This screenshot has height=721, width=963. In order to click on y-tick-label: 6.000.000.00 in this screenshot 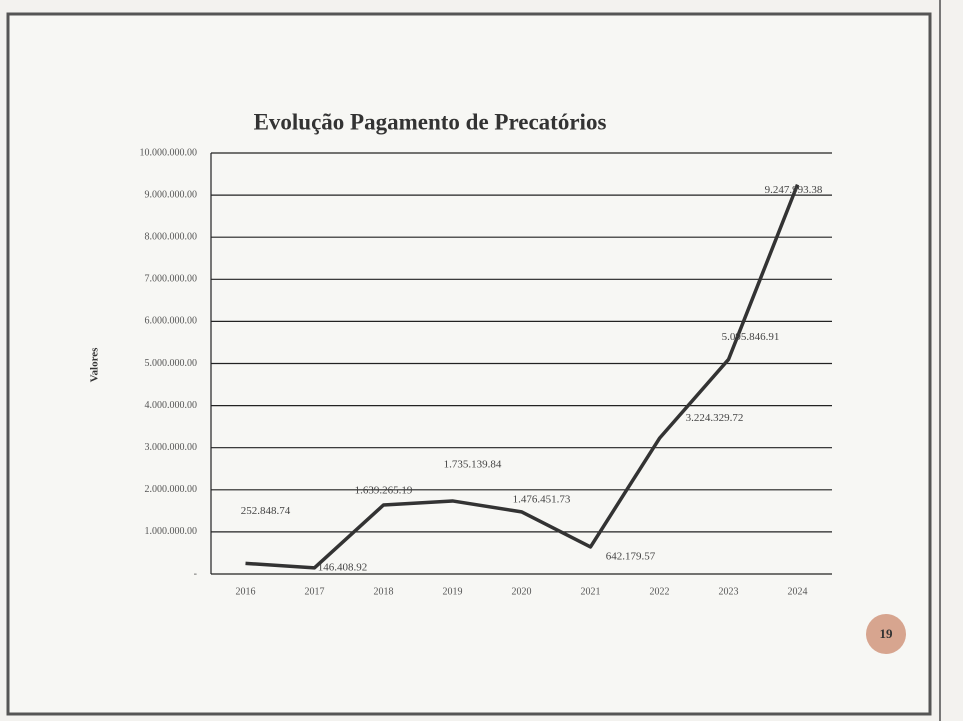, I will do `click(171, 321)`.